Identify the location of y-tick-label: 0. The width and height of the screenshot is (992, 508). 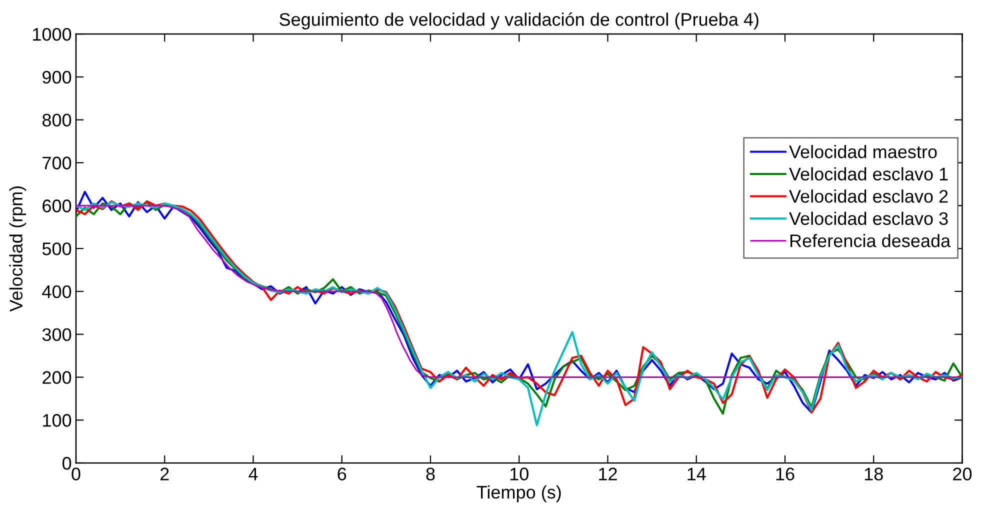
(67, 463).